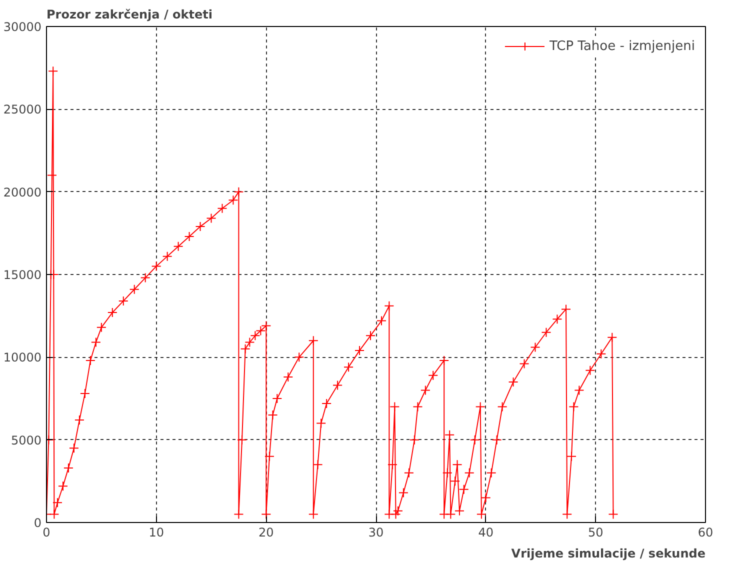 This screenshot has width=733, height=573. Describe the element at coordinates (22, 27) in the screenshot. I see `y-tick-label: 30000` at that location.